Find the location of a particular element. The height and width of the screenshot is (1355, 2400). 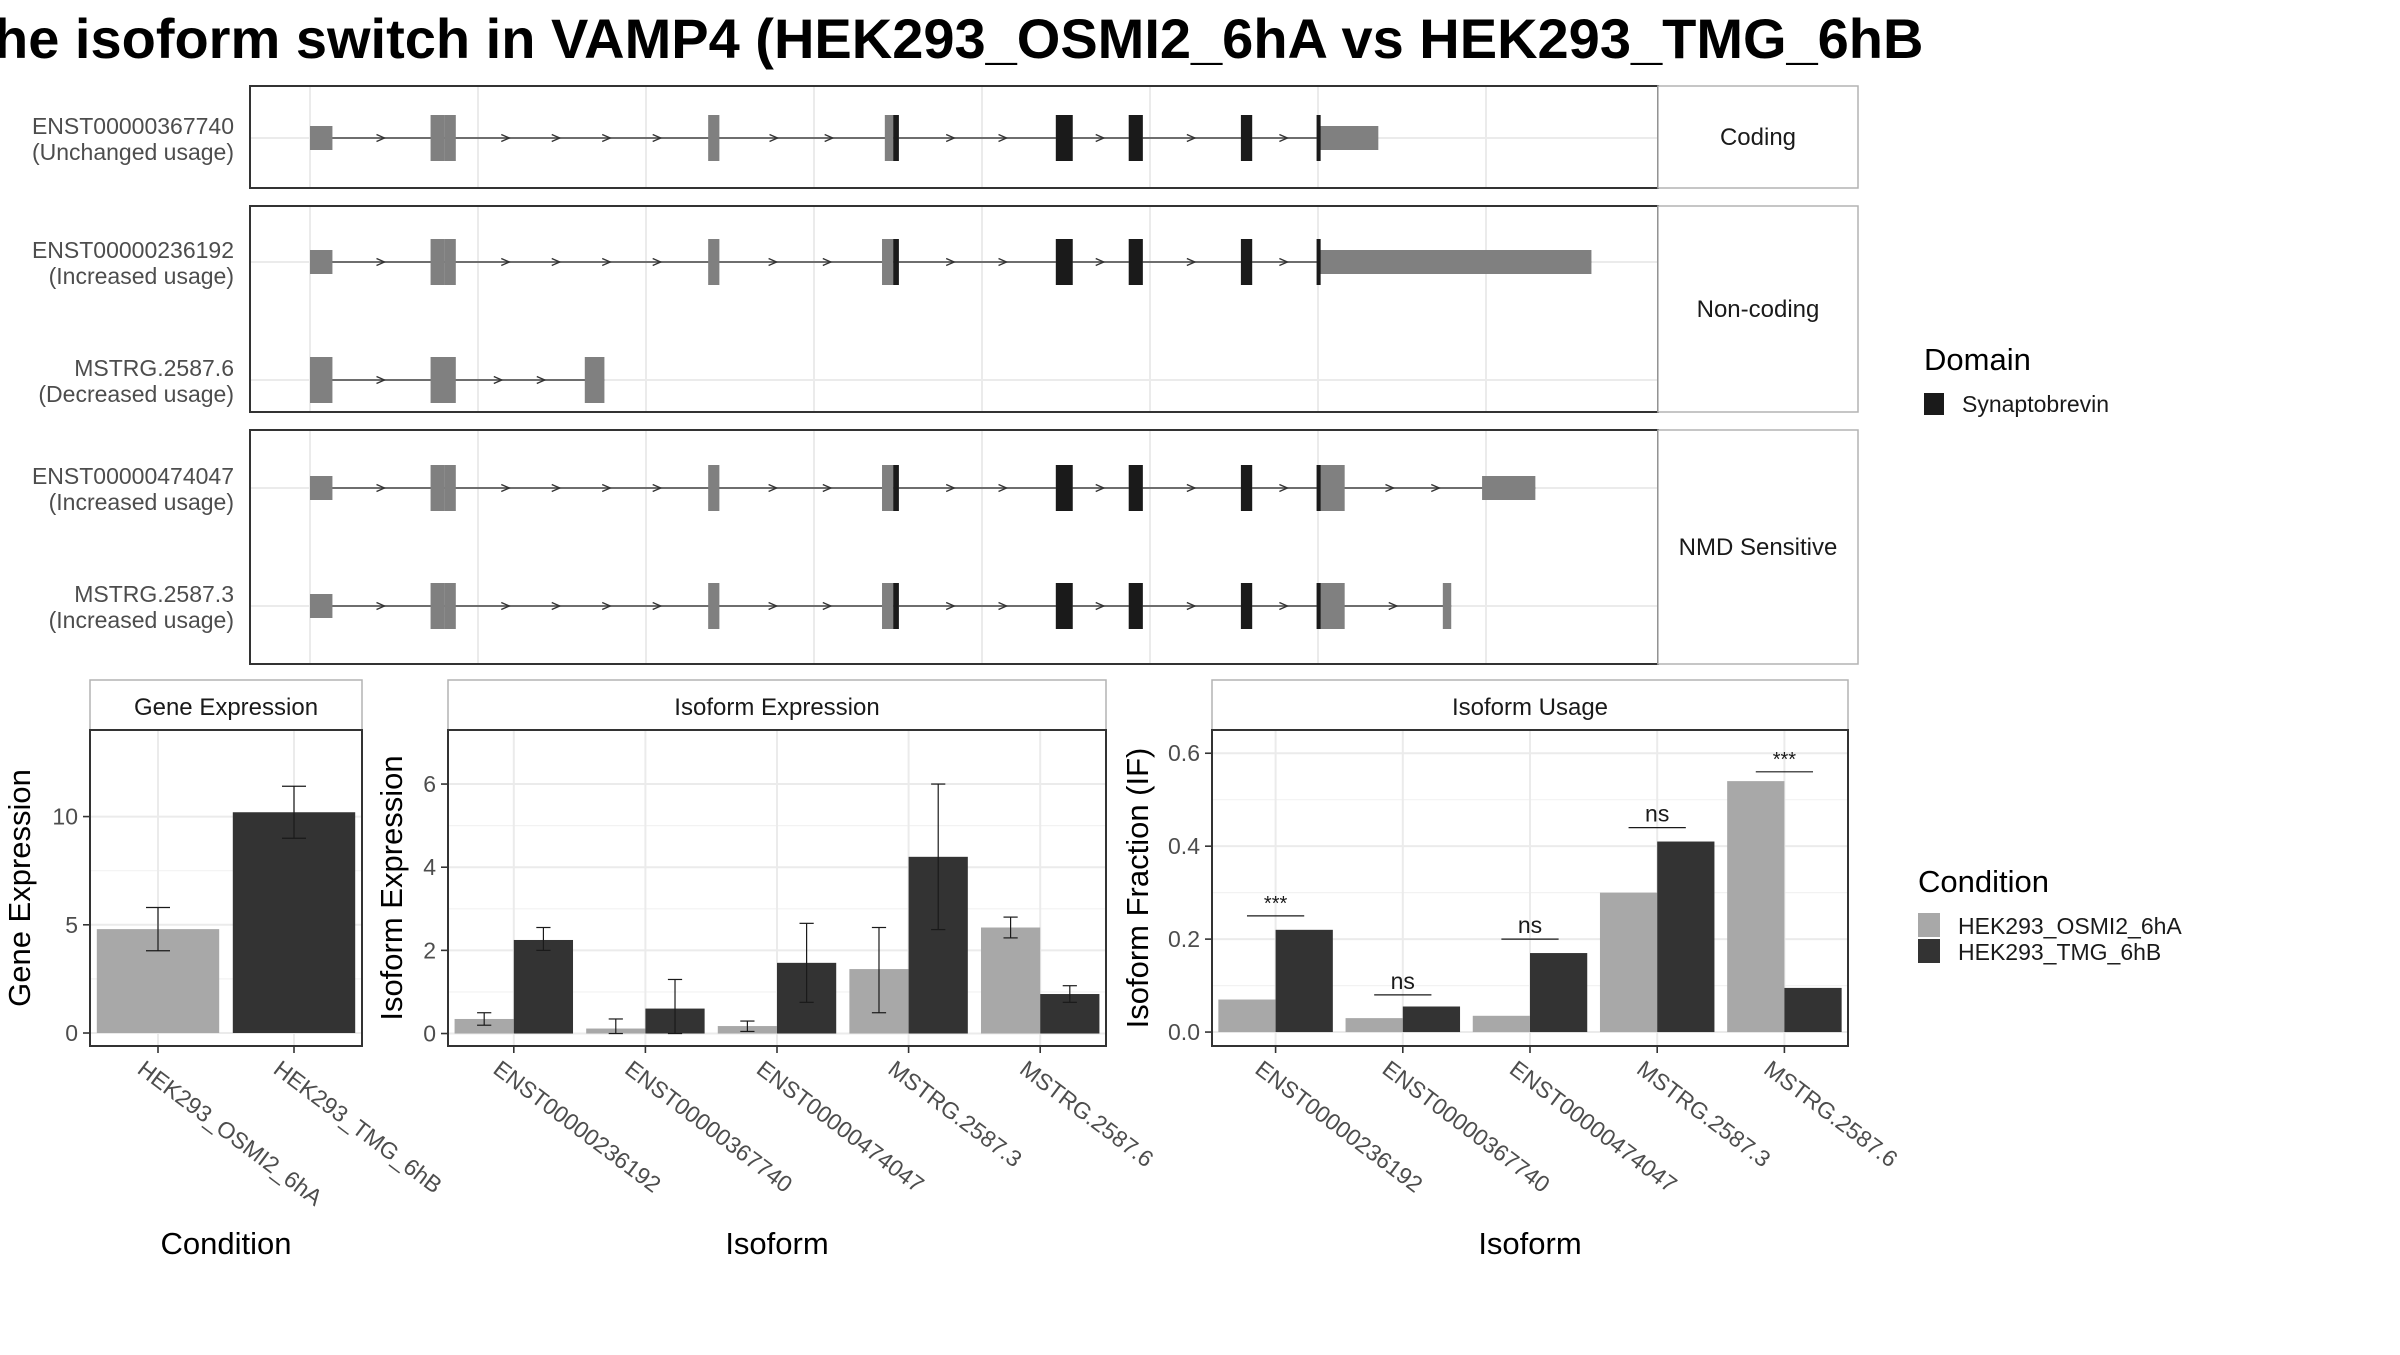

transcript-usage-label: (Unchanged usage) is located at coordinates (133, 152).